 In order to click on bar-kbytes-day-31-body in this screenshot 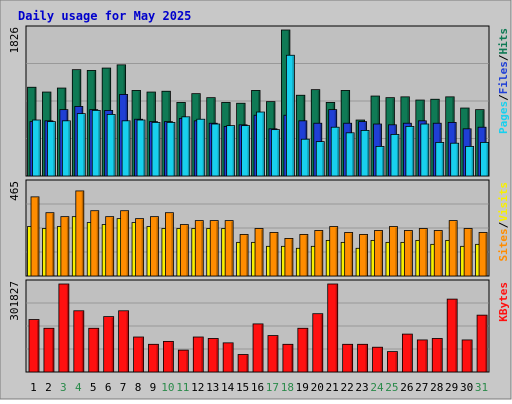, I will do `click(482, 343)`.